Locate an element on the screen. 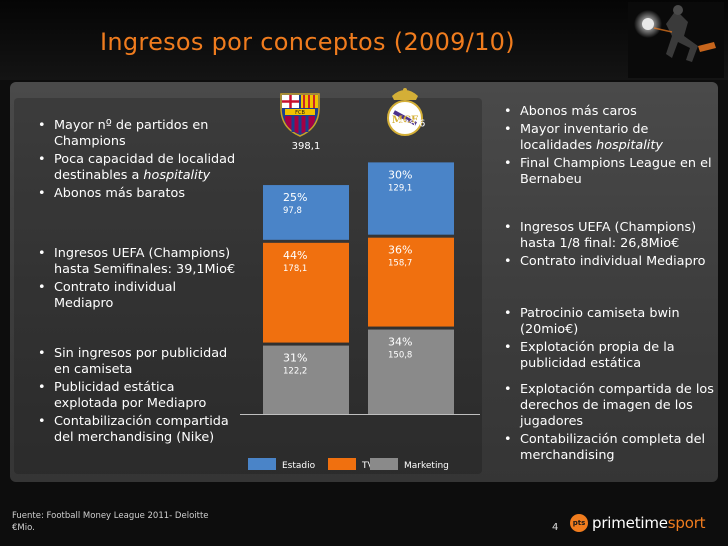 The height and width of the screenshot is (546, 728). bar-pct-label: 25% is located at coordinates (295, 197).